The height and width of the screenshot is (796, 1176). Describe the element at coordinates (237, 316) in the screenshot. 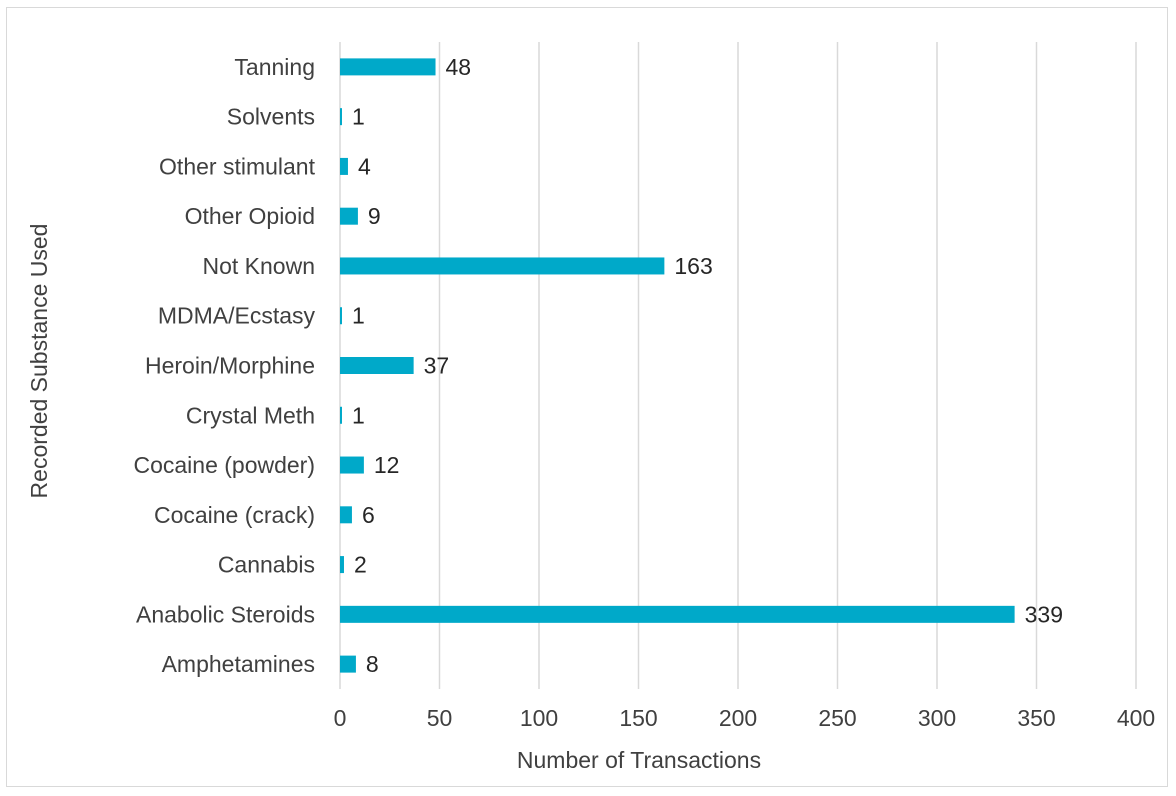

I see `category-label-mdma-ecstasy: MDMA/Ecstasy` at that location.